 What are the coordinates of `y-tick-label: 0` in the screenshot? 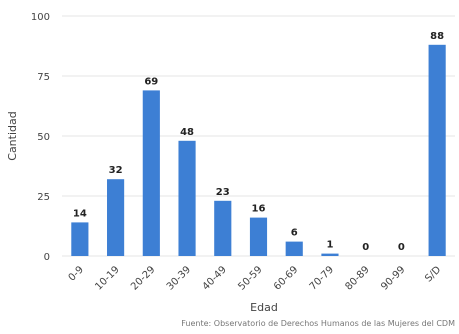 It's located at (47, 257).